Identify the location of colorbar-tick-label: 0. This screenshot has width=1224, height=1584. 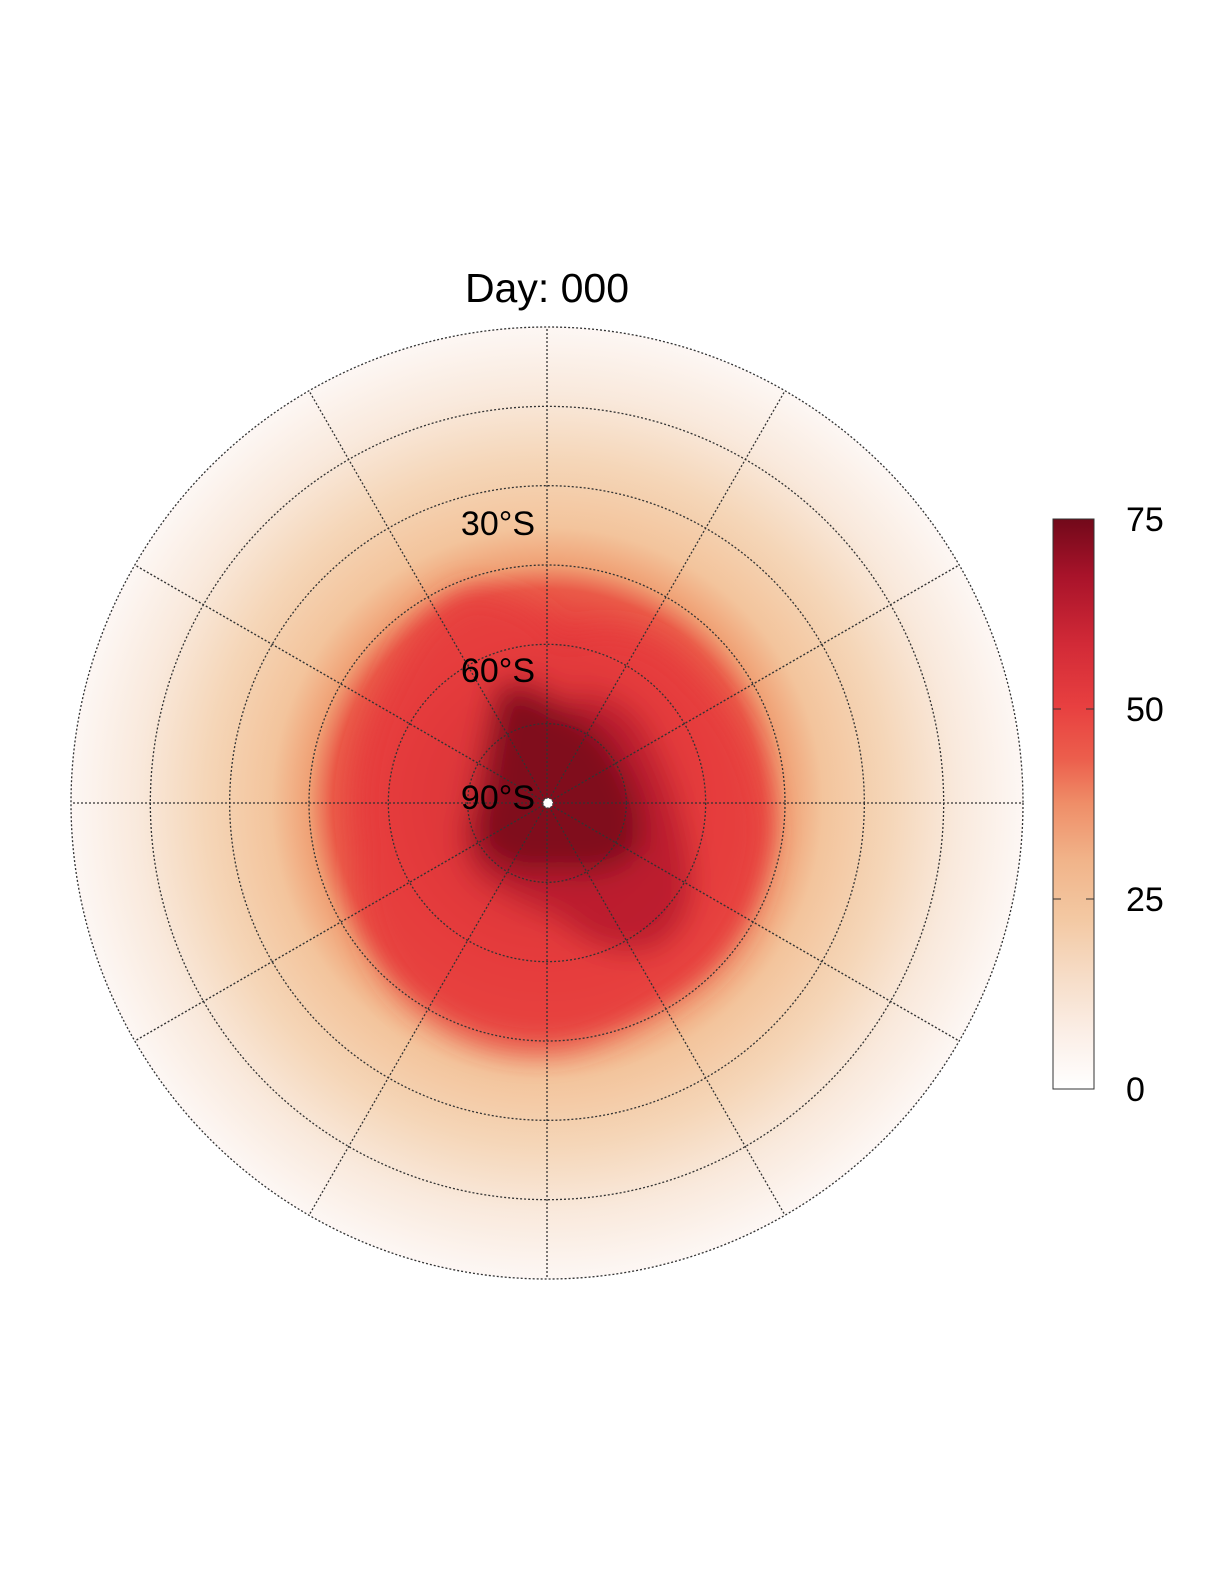
(1135, 1090).